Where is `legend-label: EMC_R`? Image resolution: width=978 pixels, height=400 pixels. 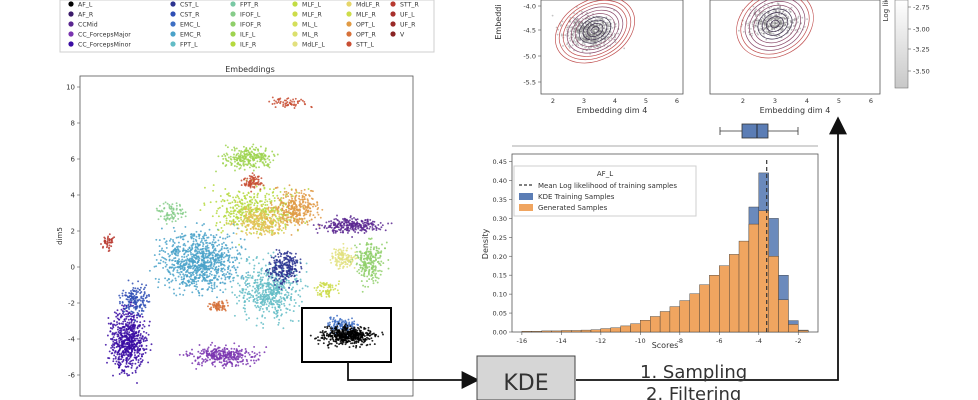 legend-label: EMC_R is located at coordinates (191, 35).